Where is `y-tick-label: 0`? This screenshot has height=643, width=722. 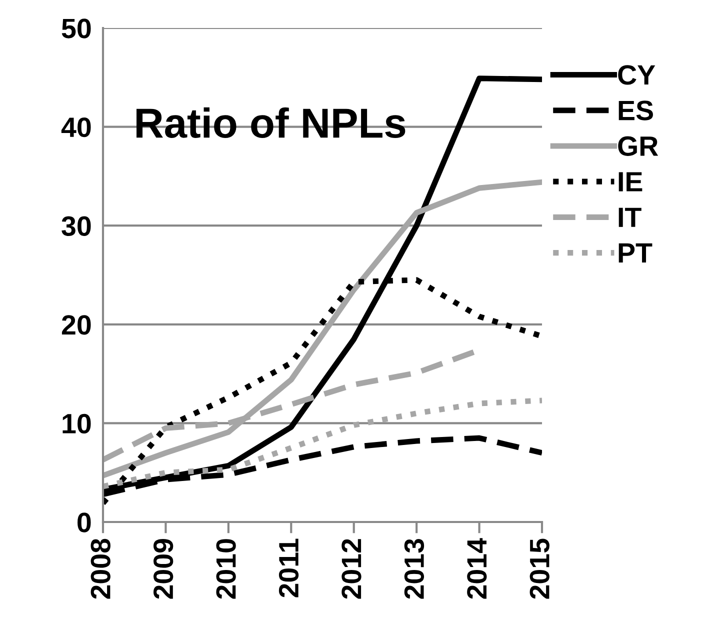 y-tick-label: 0 is located at coordinates (84, 522).